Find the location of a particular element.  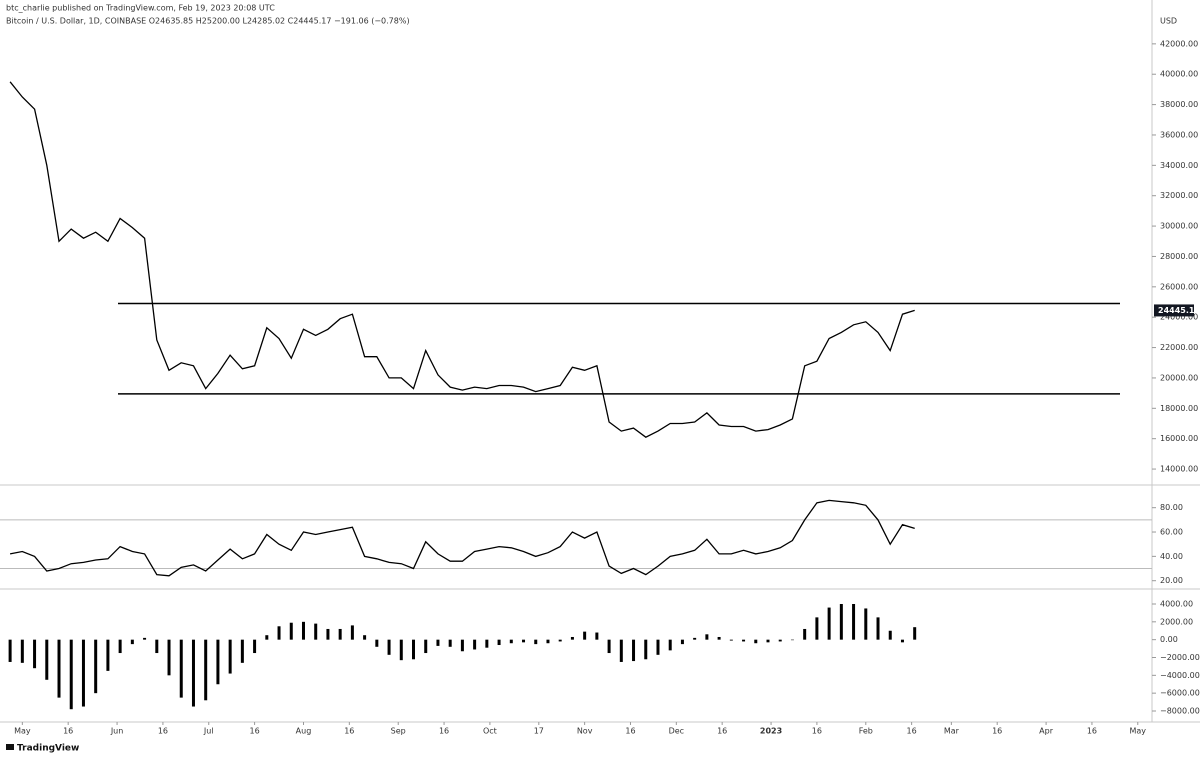

y-tick-label: 60.00 is located at coordinates (1171, 532).